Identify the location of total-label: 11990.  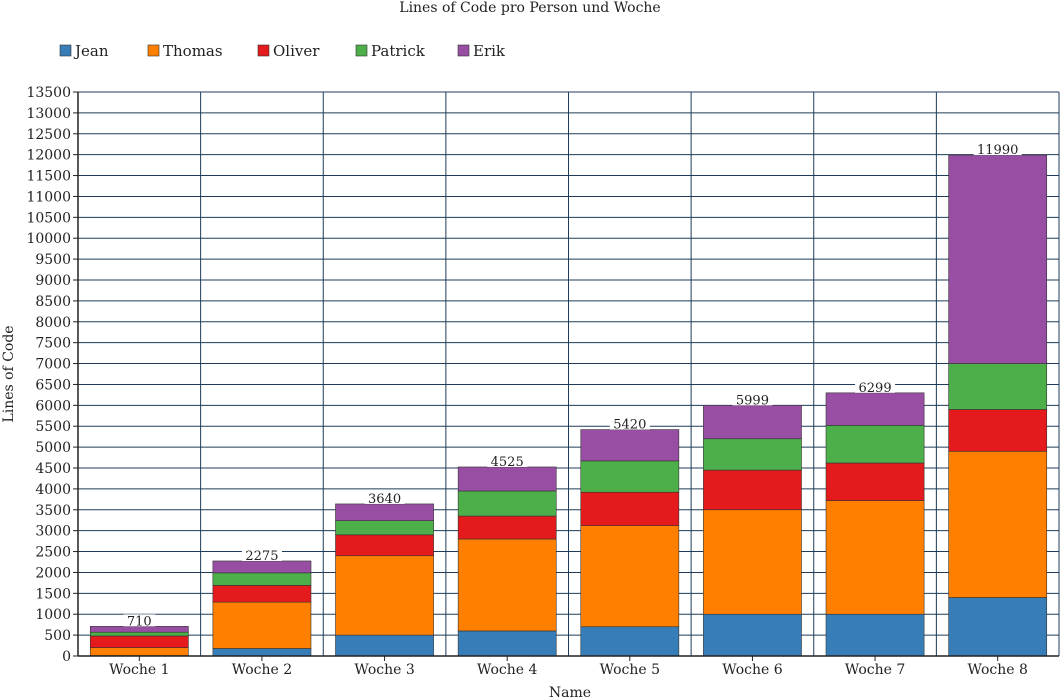
(997, 150).